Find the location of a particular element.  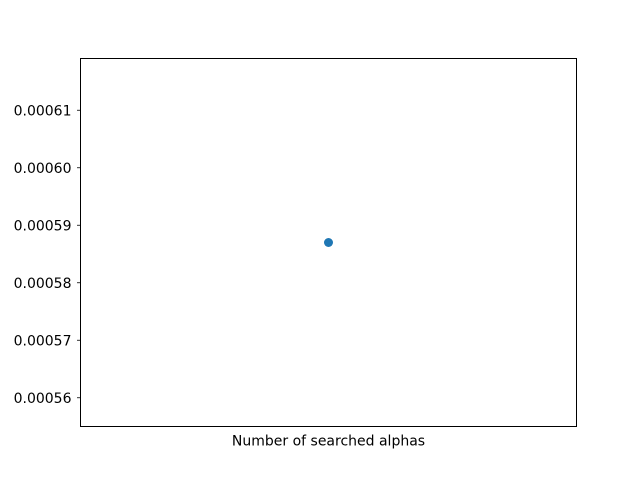

y-tick-label: 0.00059 is located at coordinates (43, 226).